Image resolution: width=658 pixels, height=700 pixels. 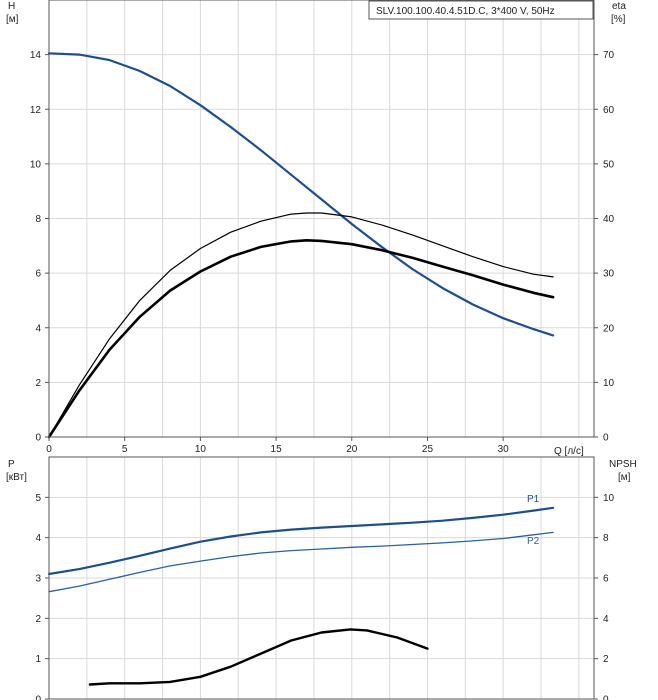 What do you see at coordinates (36, 55) in the screenshot?
I see `top-left-tick-label: 14` at bounding box center [36, 55].